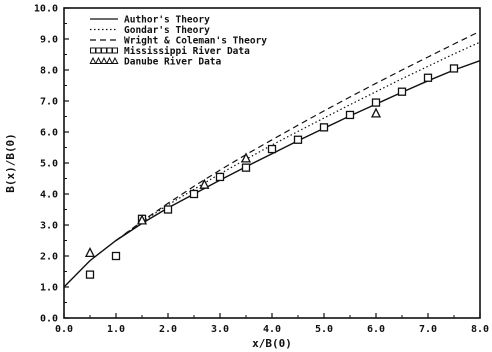 This screenshot has height=352, width=492. What do you see at coordinates (220, 329) in the screenshot?
I see `x-tick-label: 3.0` at bounding box center [220, 329].